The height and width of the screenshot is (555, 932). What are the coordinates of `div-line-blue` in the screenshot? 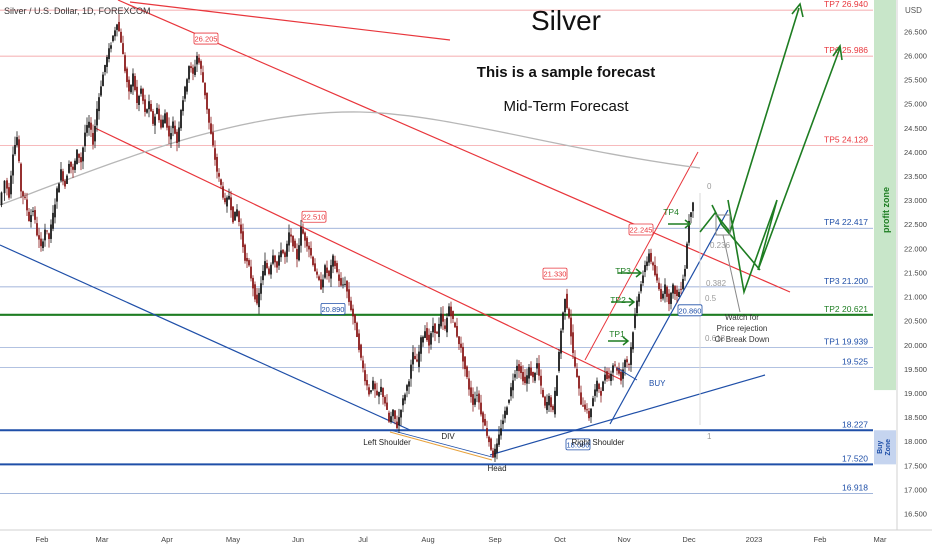 It's located at (441, 443).